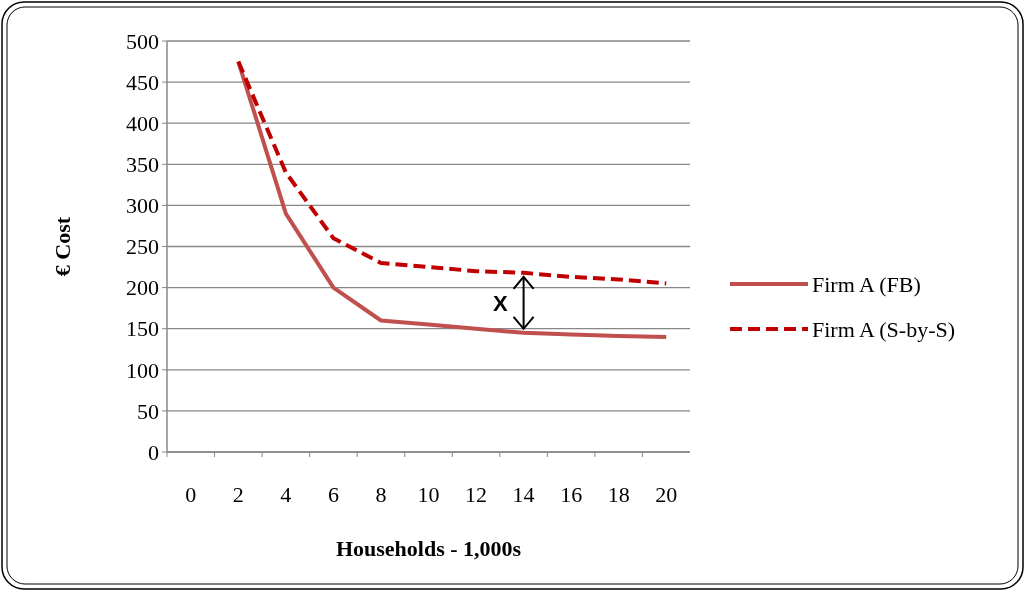 This screenshot has height=591, width=1025. What do you see at coordinates (142, 206) in the screenshot?
I see `y-tick-label: 300` at bounding box center [142, 206].